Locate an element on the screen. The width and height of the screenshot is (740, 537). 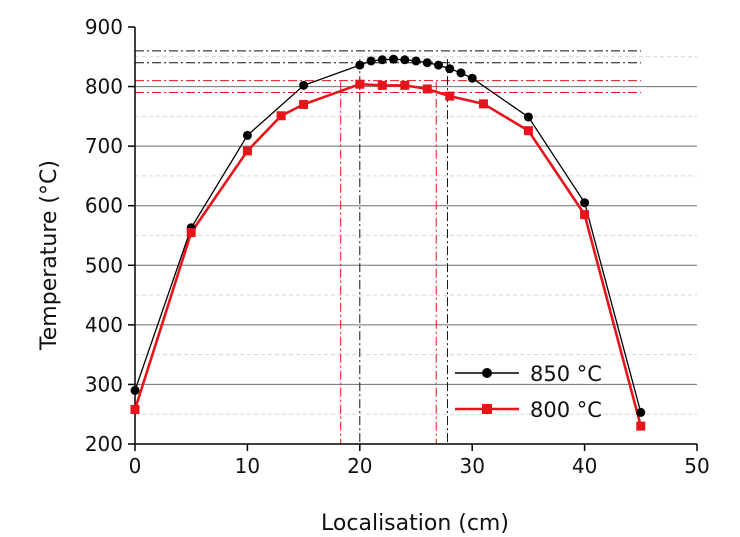
x-tick-label: 0 is located at coordinates (135, 466).